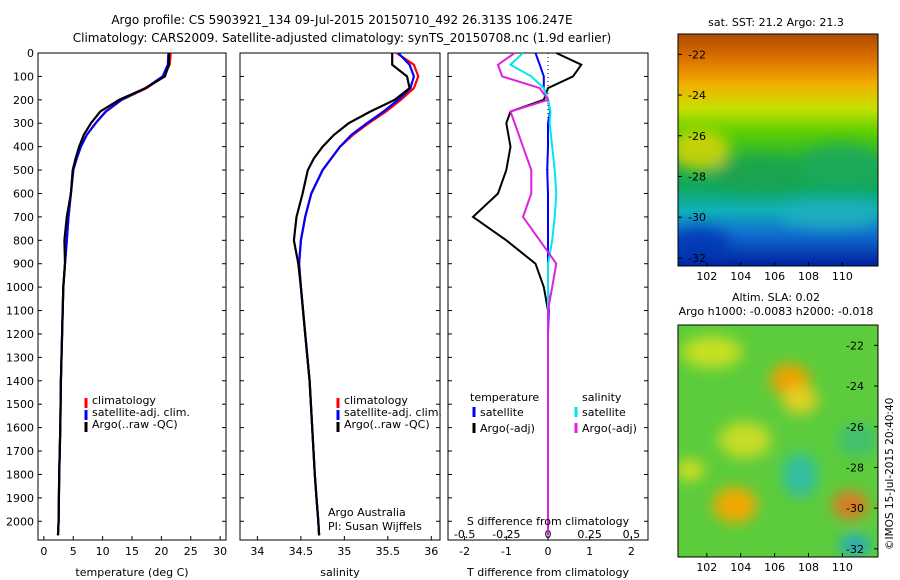 The image size is (900, 580). What do you see at coordinates (431, 551) in the screenshot?
I see `x-tick-label: 36` at bounding box center [431, 551].